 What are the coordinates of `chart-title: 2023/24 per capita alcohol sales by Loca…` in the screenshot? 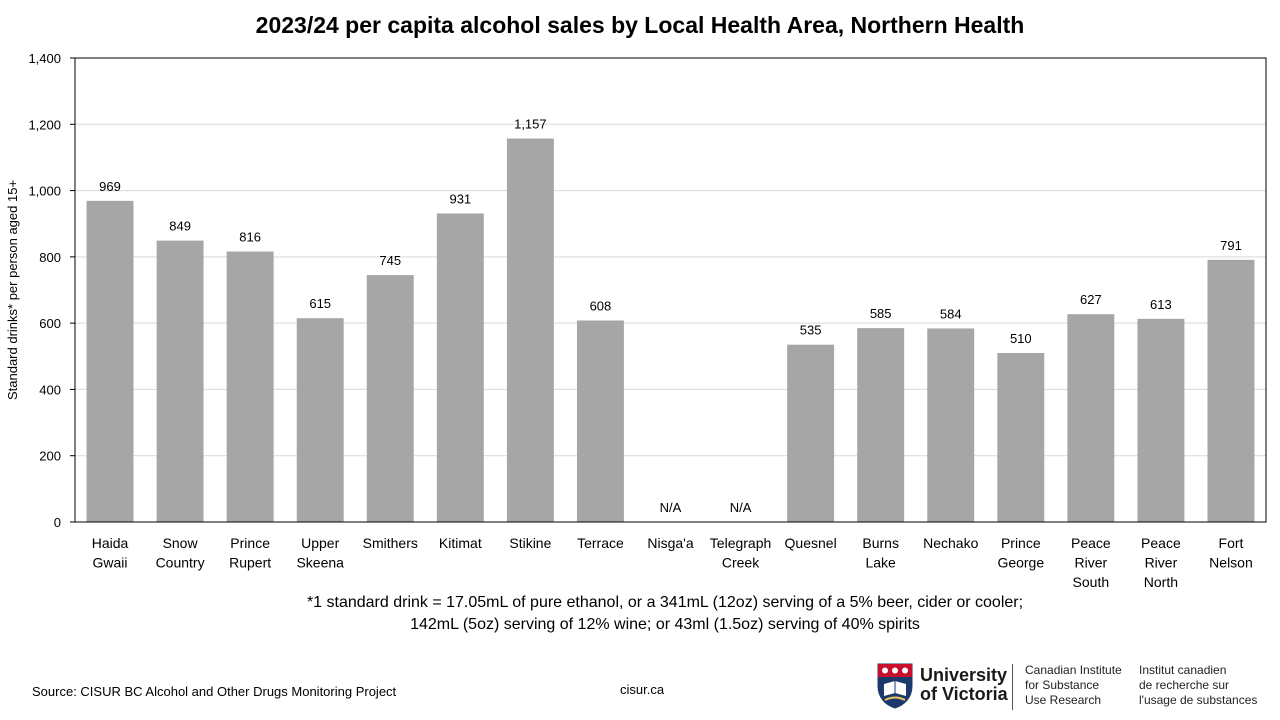 It's located at (640, 25).